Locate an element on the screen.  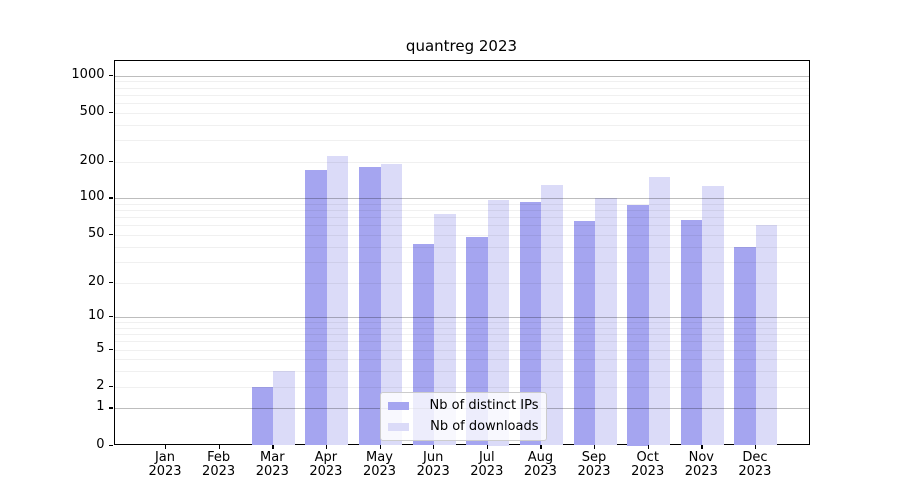
y-axis-tick-label: 5 is located at coordinates (100, 348).